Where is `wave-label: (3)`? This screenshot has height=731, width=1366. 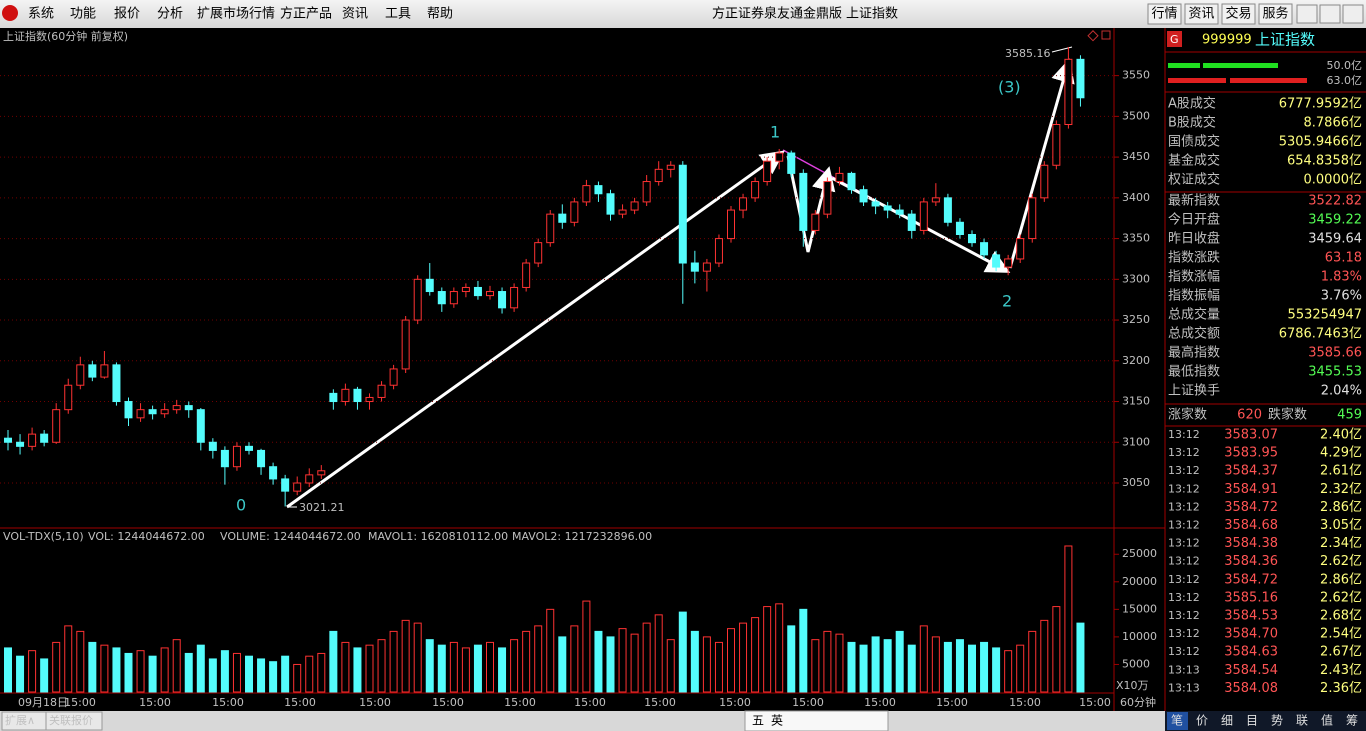
wave-label: (3) is located at coordinates (1009, 87).